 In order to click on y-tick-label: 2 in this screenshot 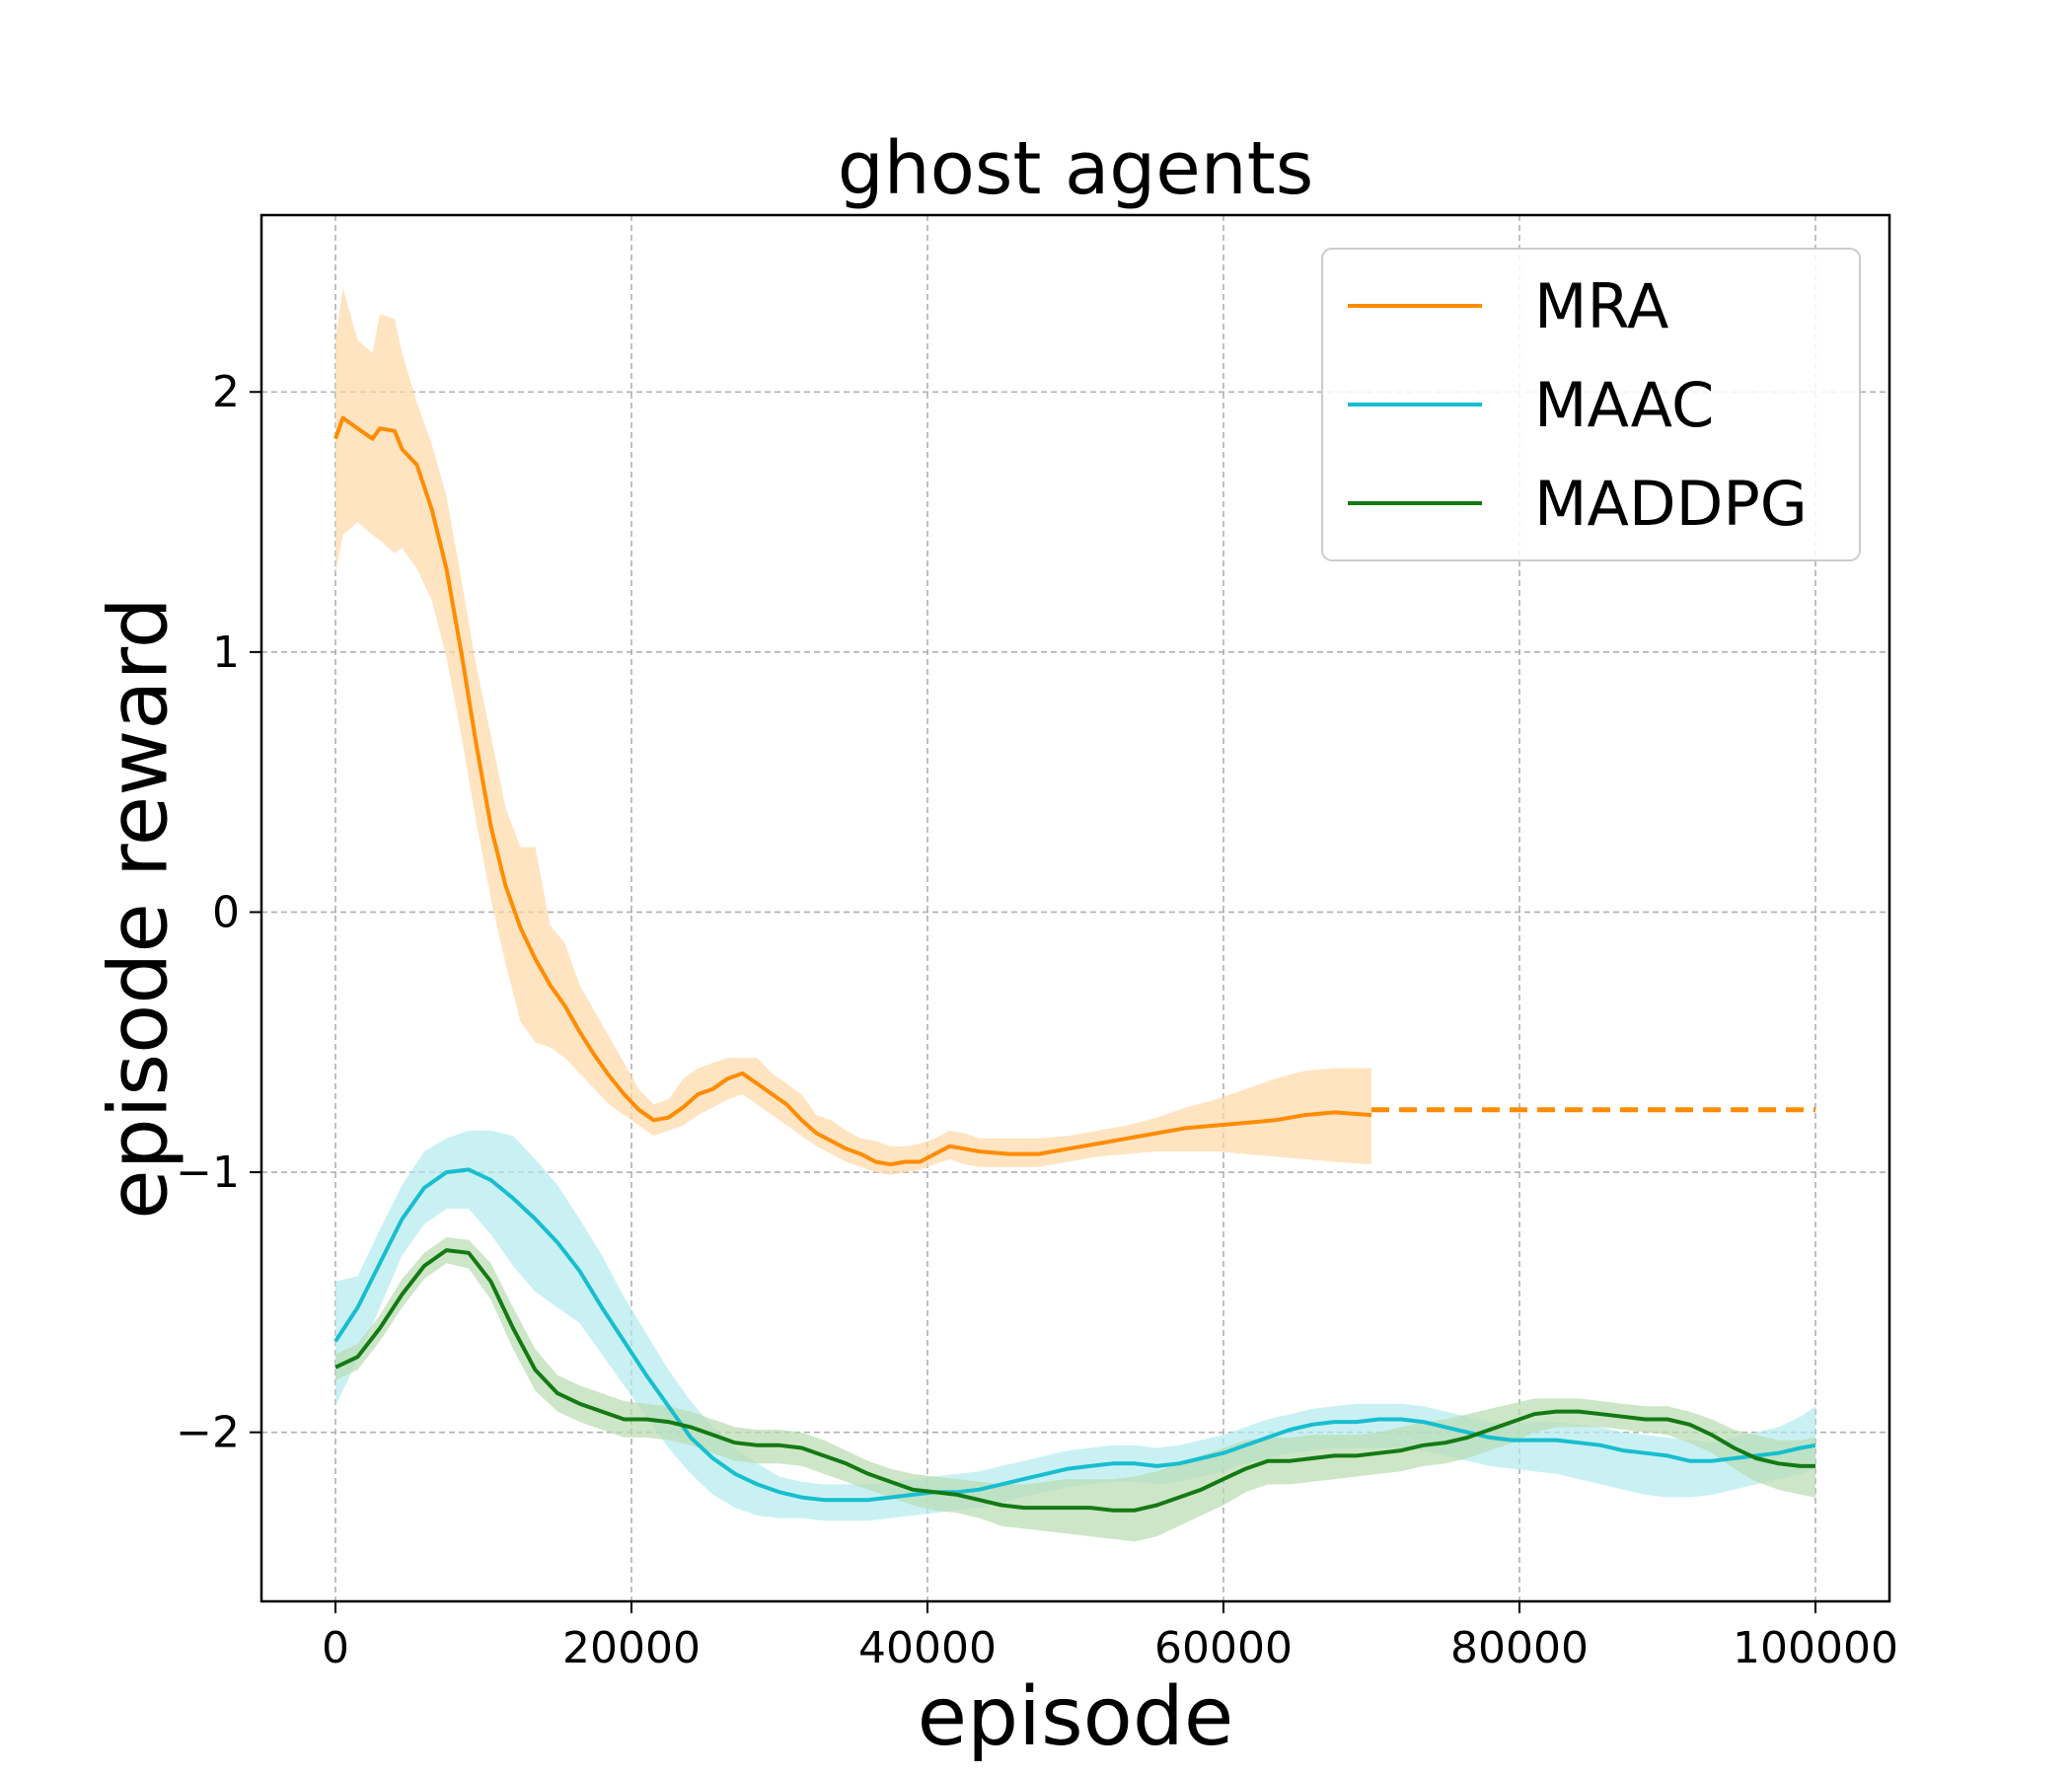, I will do `click(226, 392)`.